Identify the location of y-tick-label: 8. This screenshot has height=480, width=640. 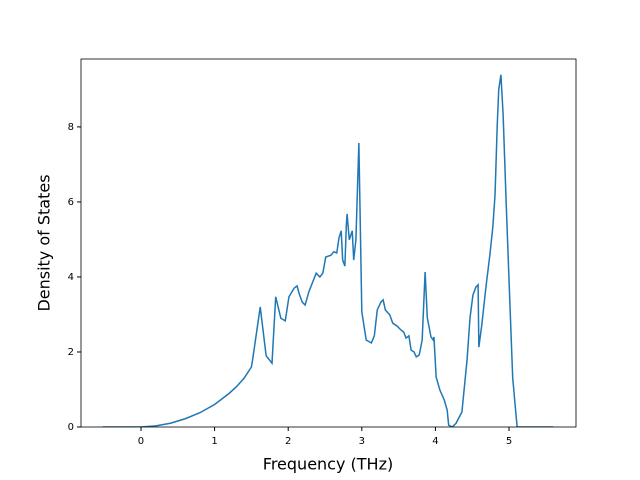
(71, 127).